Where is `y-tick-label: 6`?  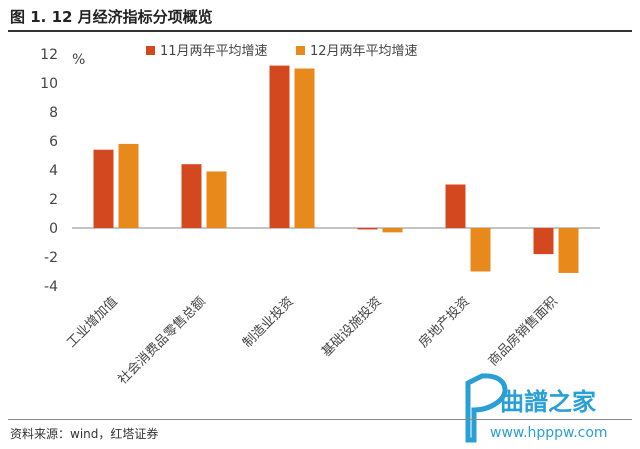 y-tick-label: 6 is located at coordinates (53, 142).